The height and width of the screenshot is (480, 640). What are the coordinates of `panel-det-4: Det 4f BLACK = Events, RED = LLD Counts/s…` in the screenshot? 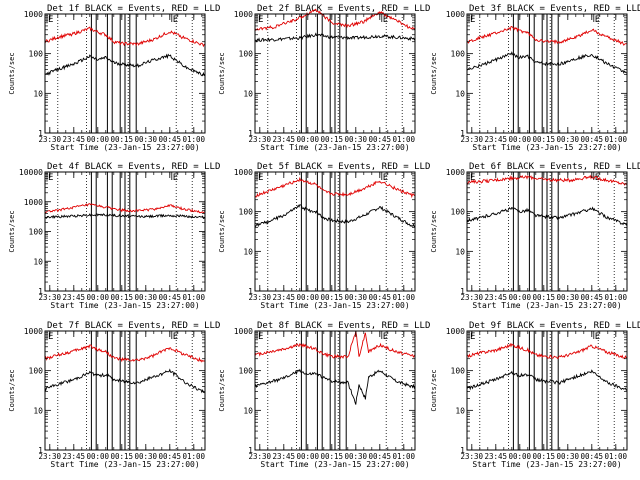 It's located at (114, 236).